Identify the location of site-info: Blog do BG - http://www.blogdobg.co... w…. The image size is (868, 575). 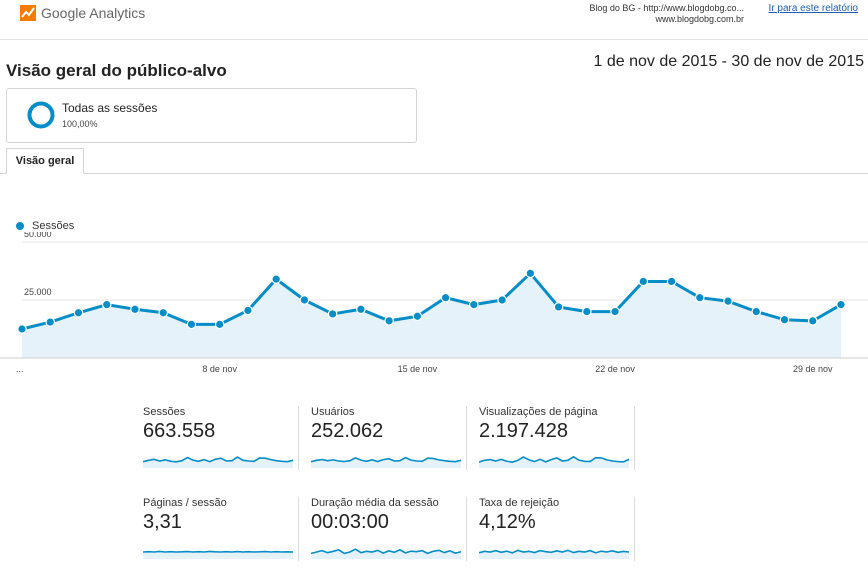
(624, 14).